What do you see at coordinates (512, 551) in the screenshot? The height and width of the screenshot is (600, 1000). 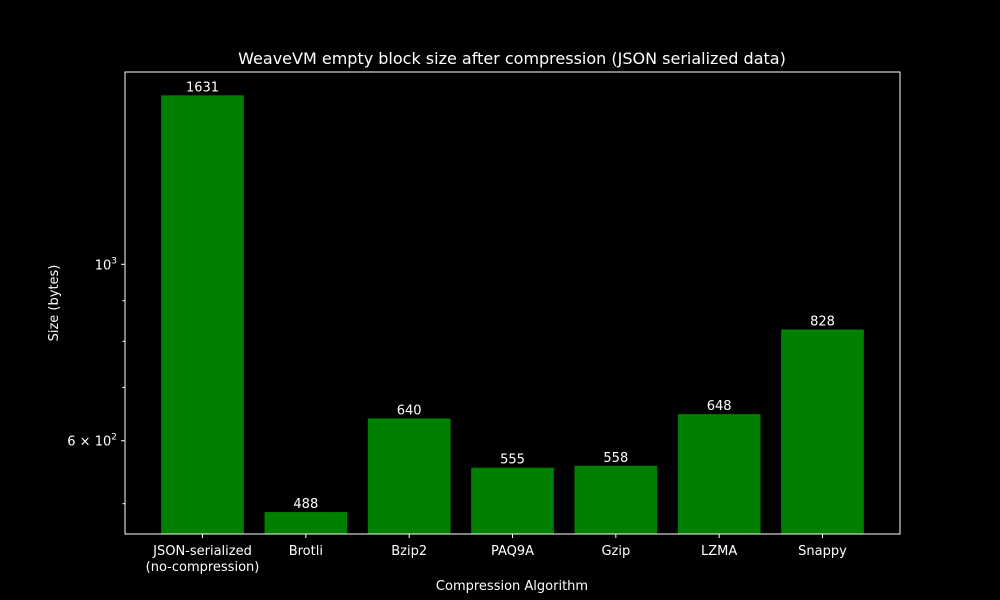 I see `x-tick-label: PAQ9A` at bounding box center [512, 551].